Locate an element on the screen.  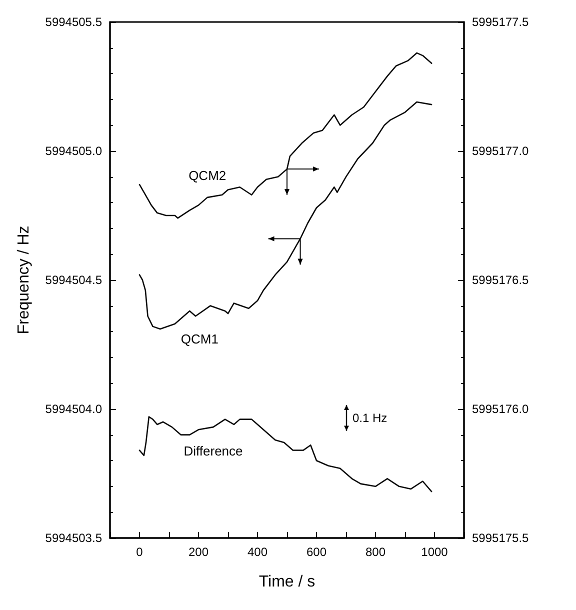
x-tick-label: 600 is located at coordinates (316, 552).